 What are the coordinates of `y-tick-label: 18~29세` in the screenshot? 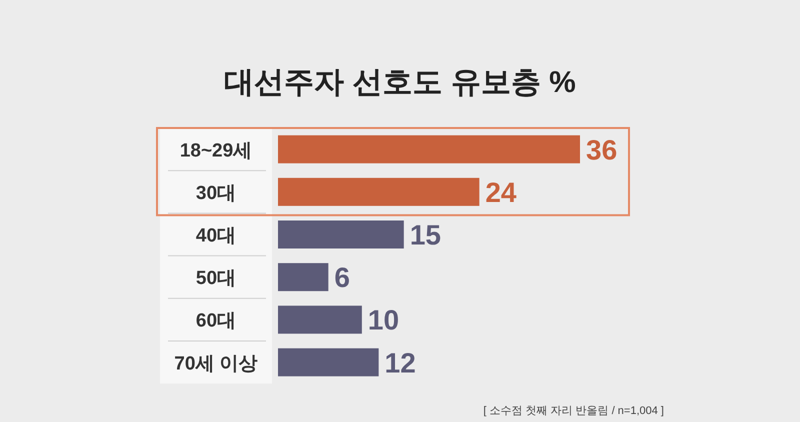 It's located at (216, 151).